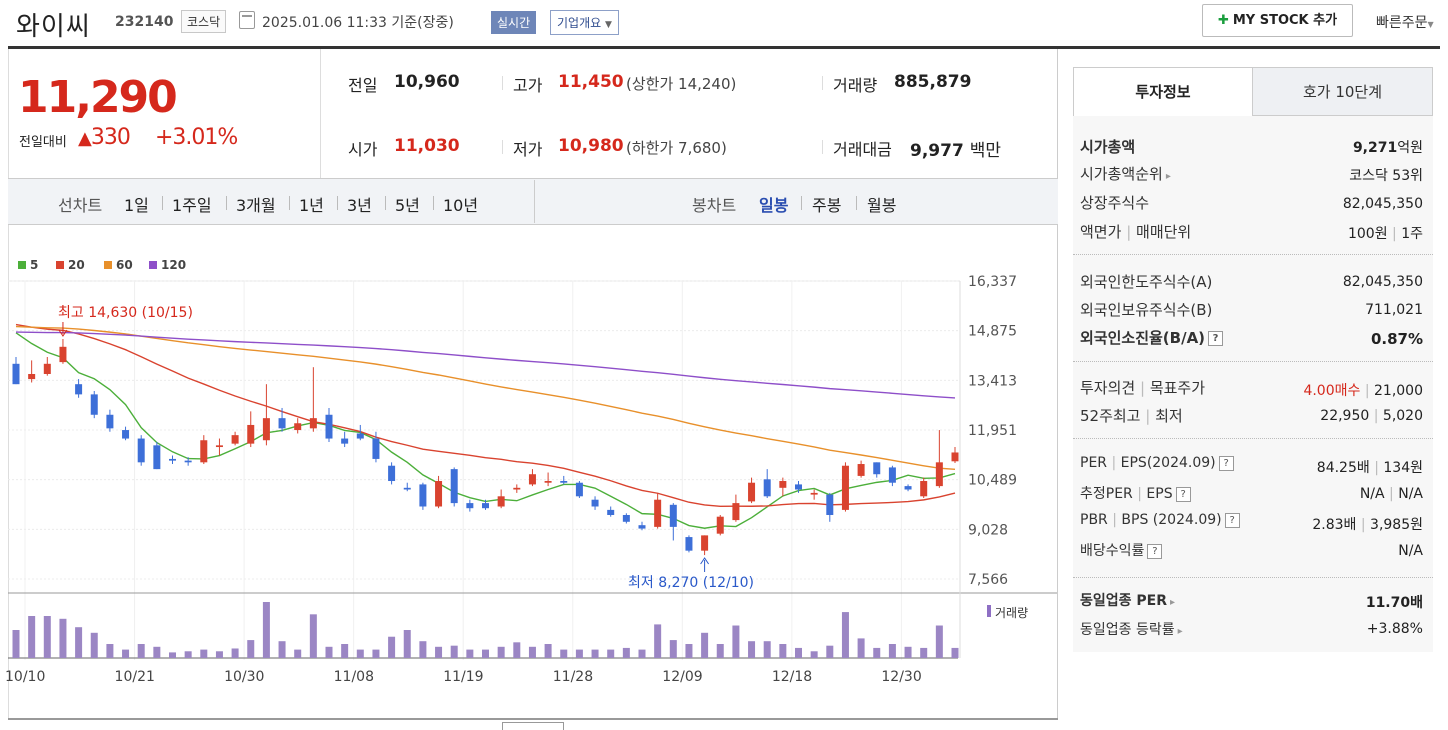  What do you see at coordinates (862, 149) in the screenshot?
I see `amount-label: 거래대금` at bounding box center [862, 149].